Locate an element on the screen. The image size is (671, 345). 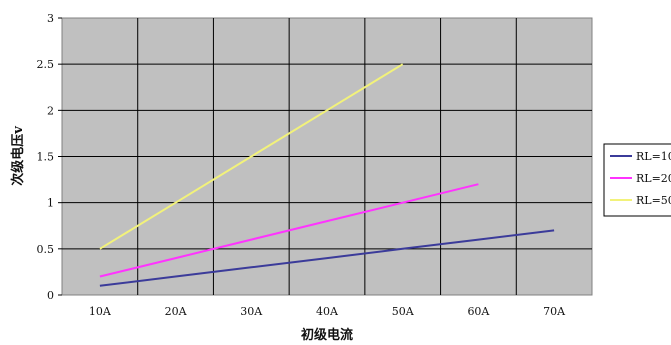
x-tick-label: 10A is located at coordinates (100, 311).